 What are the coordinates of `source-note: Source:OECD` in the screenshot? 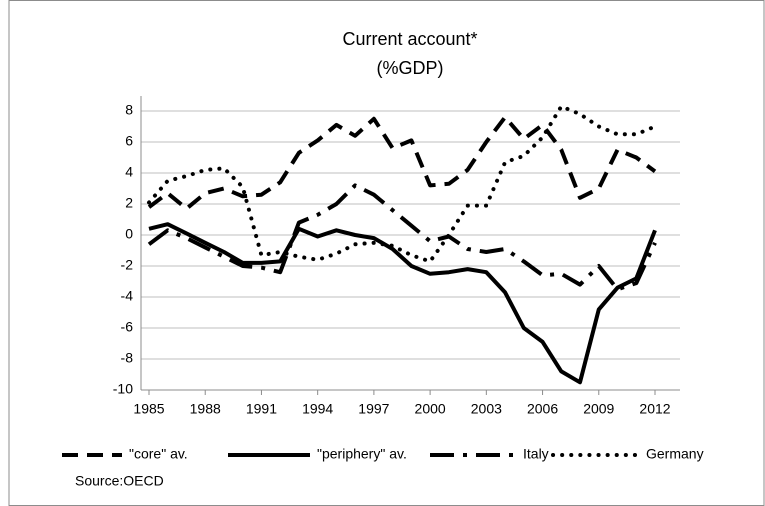 It's located at (119, 481).